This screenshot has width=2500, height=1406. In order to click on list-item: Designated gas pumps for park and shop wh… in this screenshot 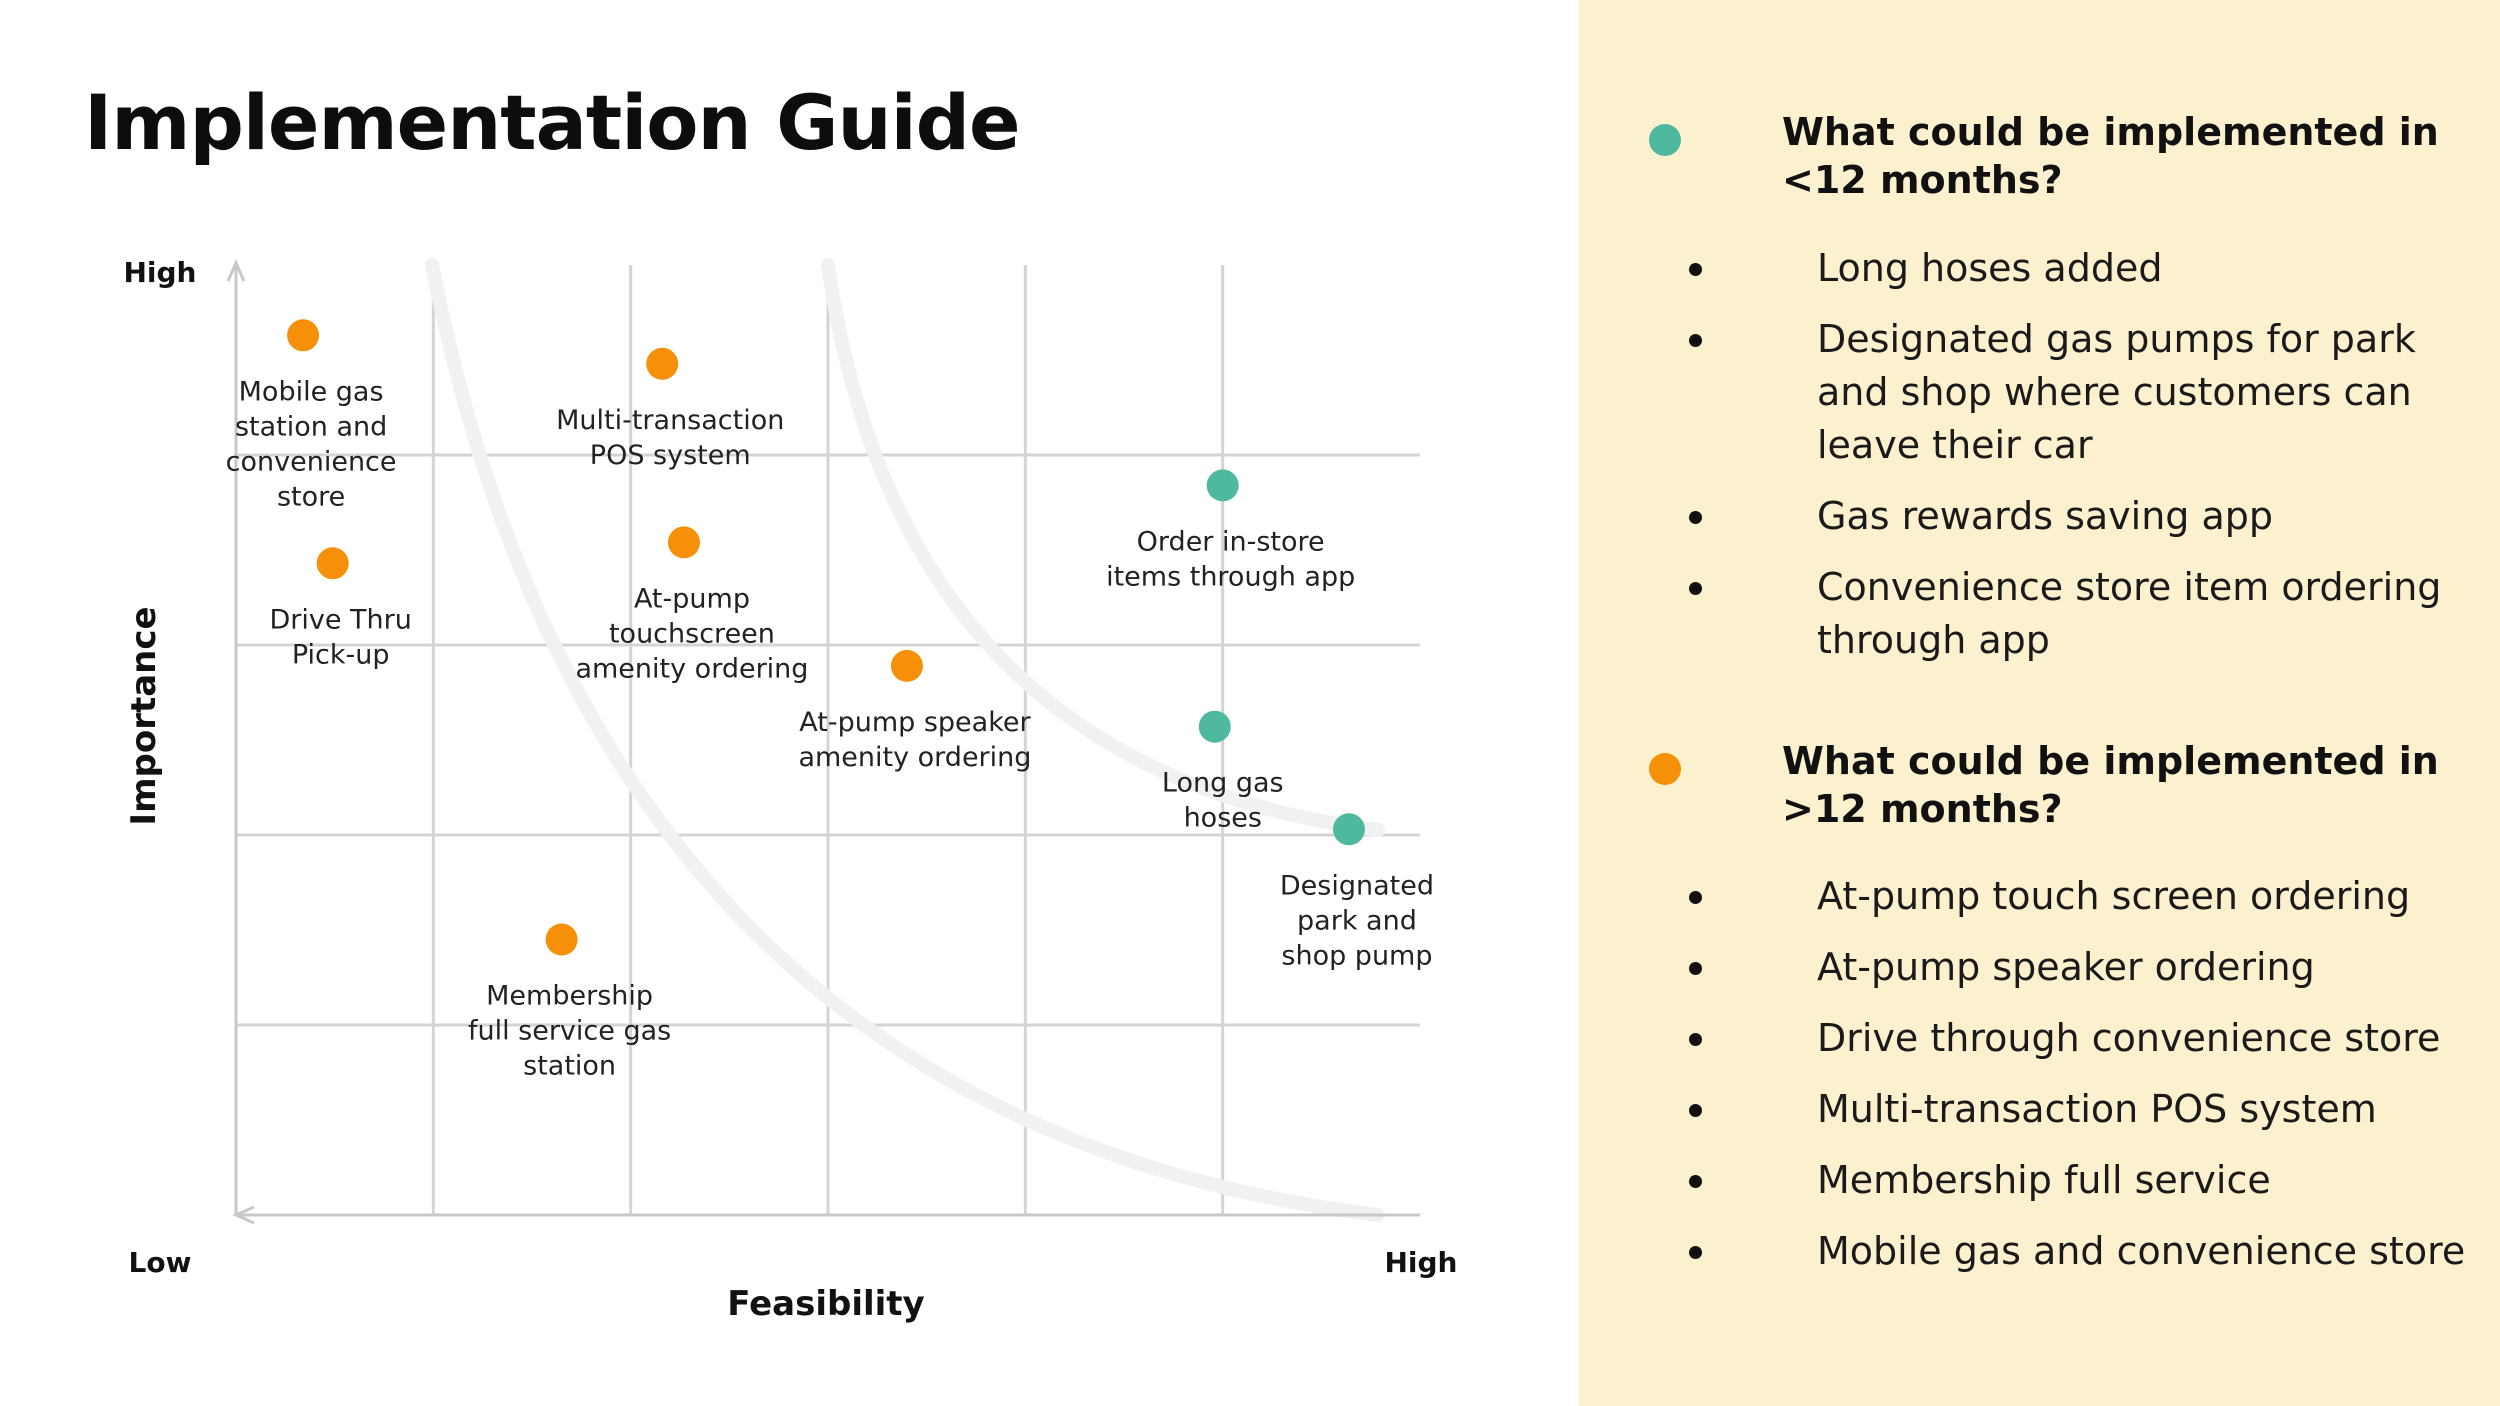, I will do `click(2079, 392)`.